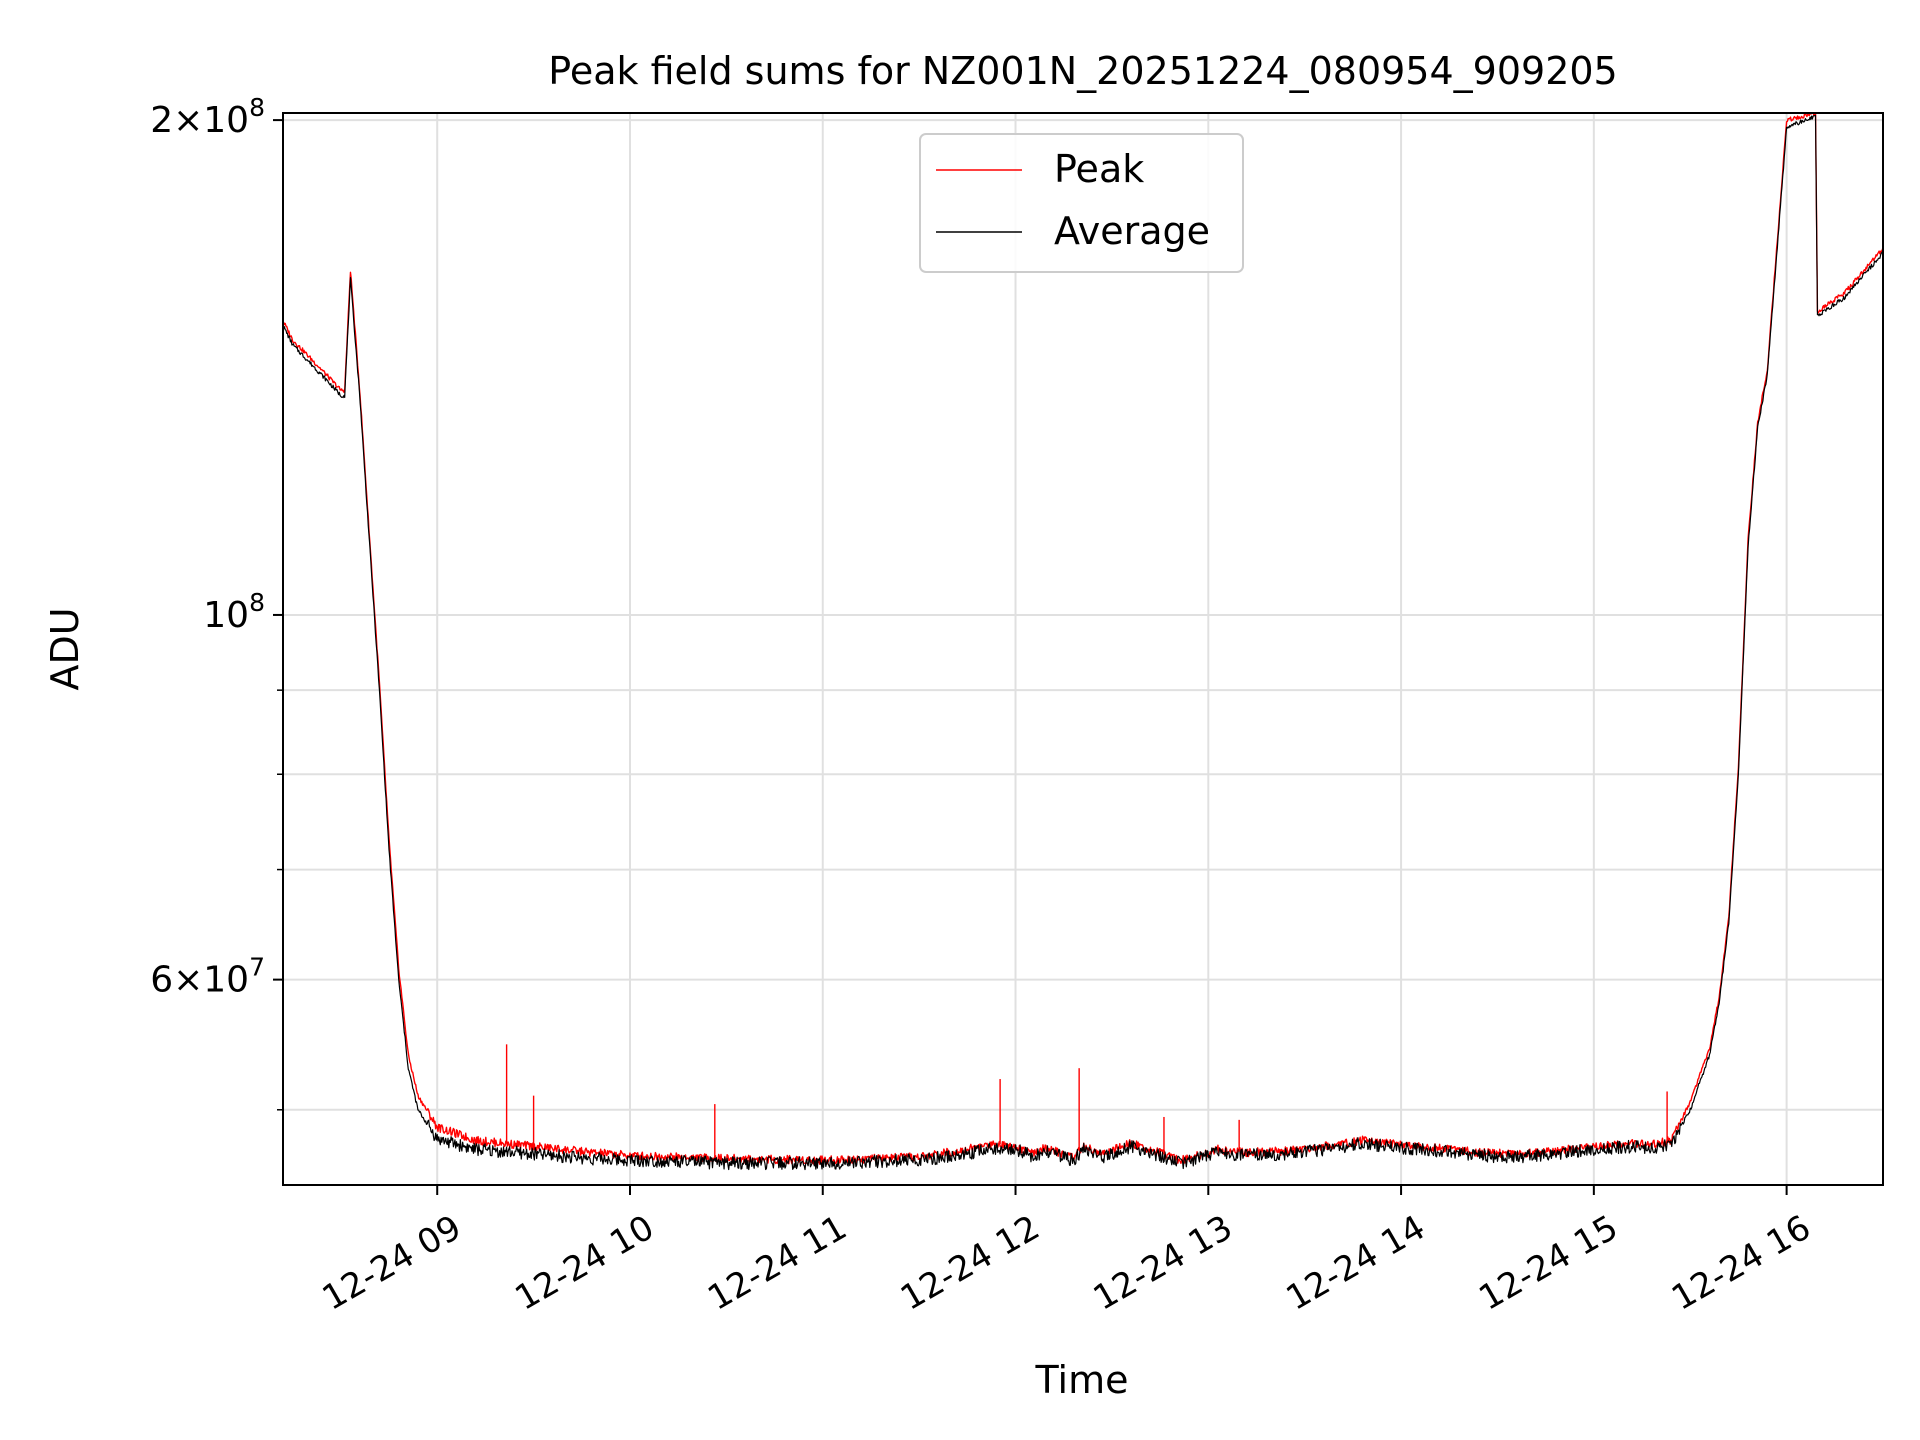 This screenshot has height=1440, width=1920. What do you see at coordinates (1082, 1380) in the screenshot?
I see `x-axis-label: Time` at bounding box center [1082, 1380].